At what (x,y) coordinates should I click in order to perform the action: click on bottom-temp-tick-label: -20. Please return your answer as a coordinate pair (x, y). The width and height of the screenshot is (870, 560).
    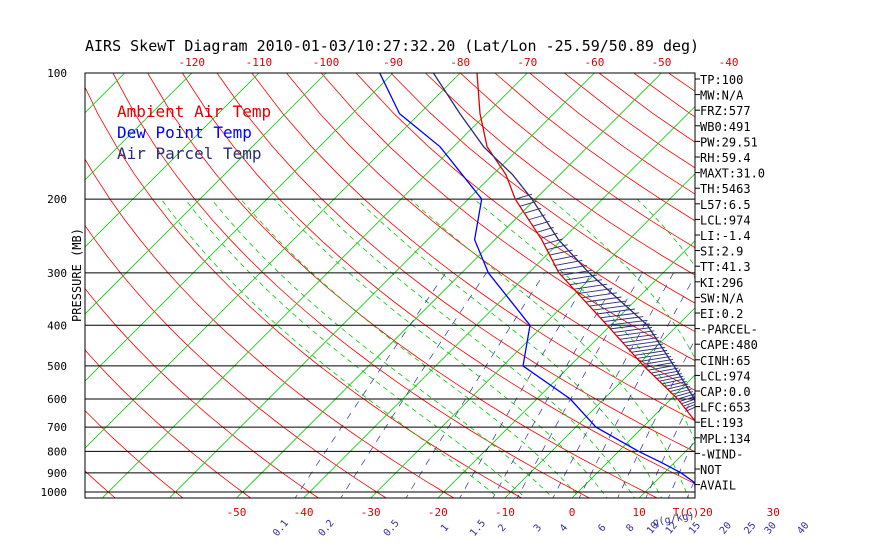
    Looking at the image, I should click on (438, 512).